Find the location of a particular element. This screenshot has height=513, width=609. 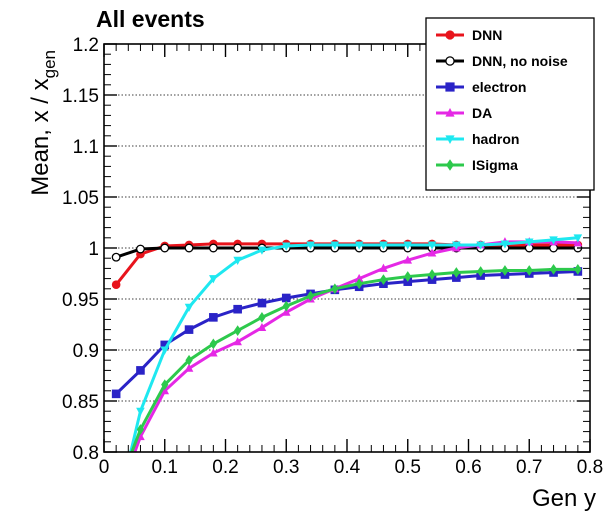

legend-label: DNN is located at coordinates (487, 35).